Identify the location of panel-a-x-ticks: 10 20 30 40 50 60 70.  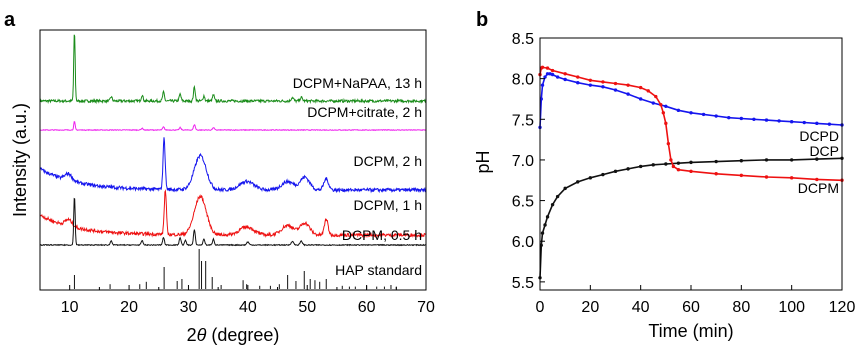
(248, 300).